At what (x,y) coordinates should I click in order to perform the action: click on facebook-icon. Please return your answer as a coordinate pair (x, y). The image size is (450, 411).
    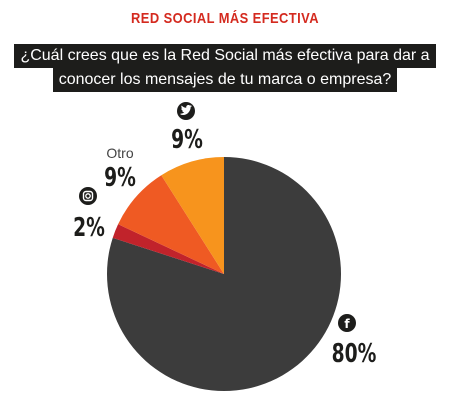
    Looking at the image, I should click on (347, 323).